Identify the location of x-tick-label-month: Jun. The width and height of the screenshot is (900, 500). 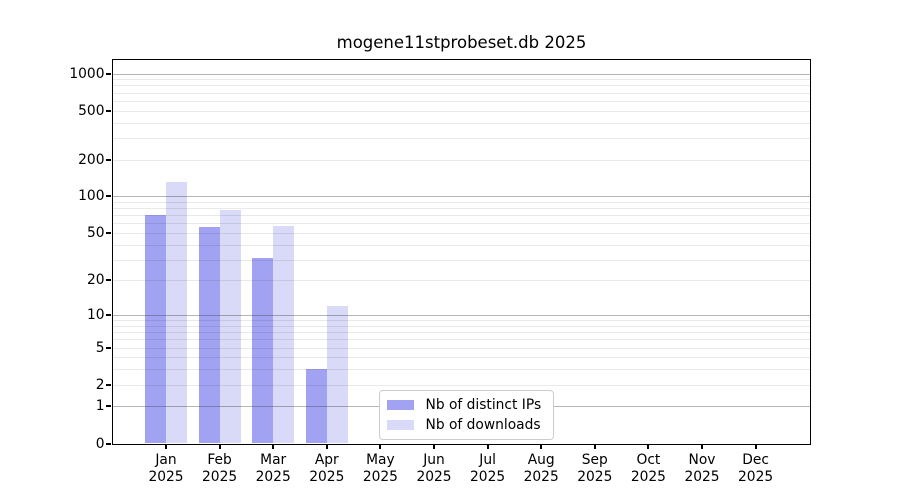
(434, 459).